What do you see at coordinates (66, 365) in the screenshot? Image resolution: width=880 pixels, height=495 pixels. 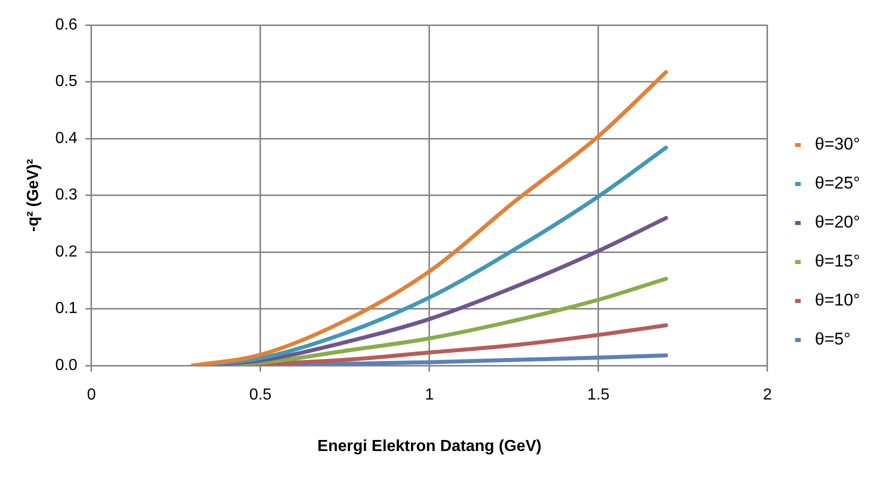 I see `y-tick-label: 0.0` at bounding box center [66, 365].